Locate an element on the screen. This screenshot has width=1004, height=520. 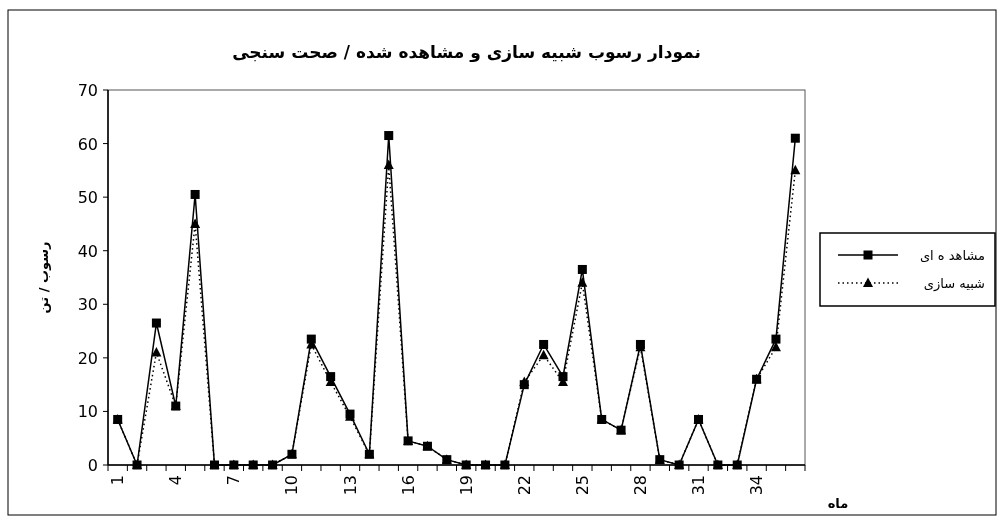
x-tick-label: 7 is located at coordinates (234, 480).